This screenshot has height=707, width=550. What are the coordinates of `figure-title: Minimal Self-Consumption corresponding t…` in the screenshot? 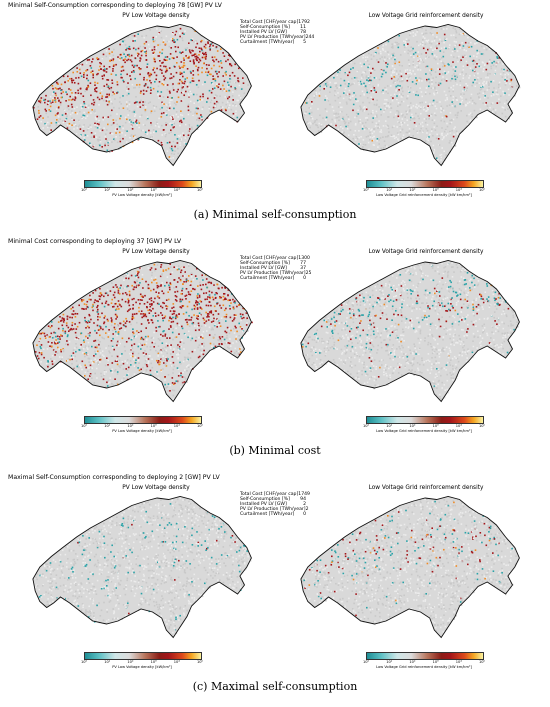 It's located at (115, 5).